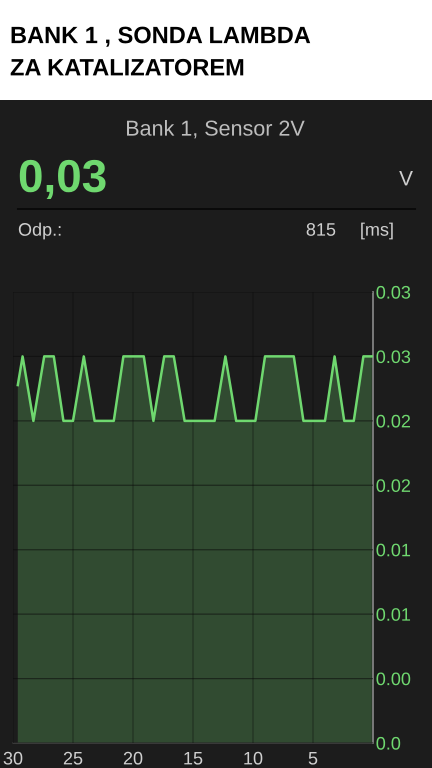 The image size is (432, 768). What do you see at coordinates (406, 178) in the screenshot?
I see `text: V` at bounding box center [406, 178].